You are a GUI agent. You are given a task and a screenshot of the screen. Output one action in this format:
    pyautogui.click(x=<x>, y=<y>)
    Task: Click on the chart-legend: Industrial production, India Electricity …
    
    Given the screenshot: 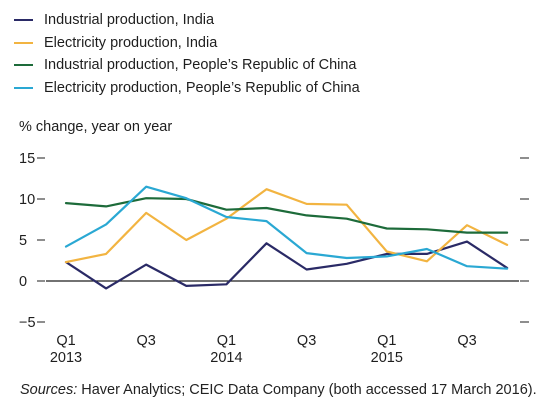 What is the action you would take?
    pyautogui.click(x=187, y=54)
    